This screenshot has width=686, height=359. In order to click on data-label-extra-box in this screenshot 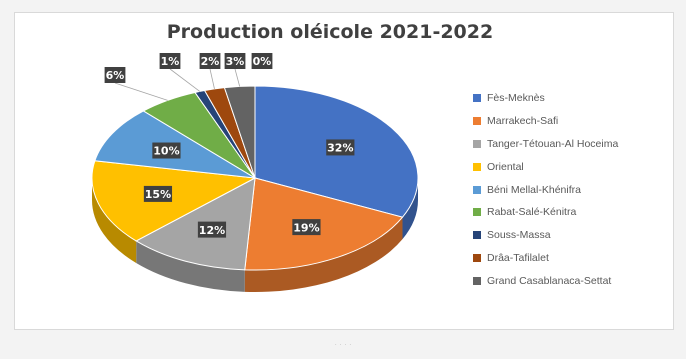, I will do `click(262, 61)`.